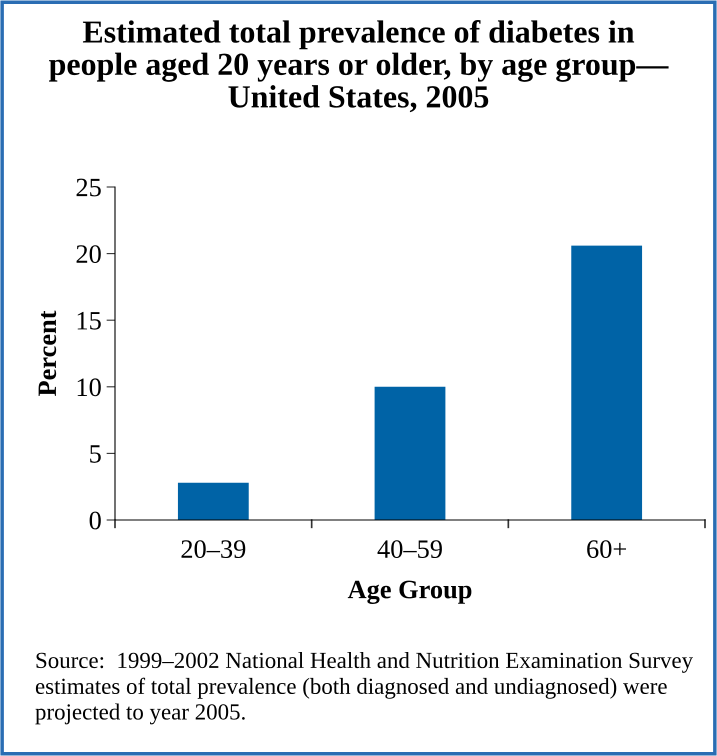 The image size is (717, 756). Describe the element at coordinates (88, 254) in the screenshot. I see `y-tick-label: 20` at that location.